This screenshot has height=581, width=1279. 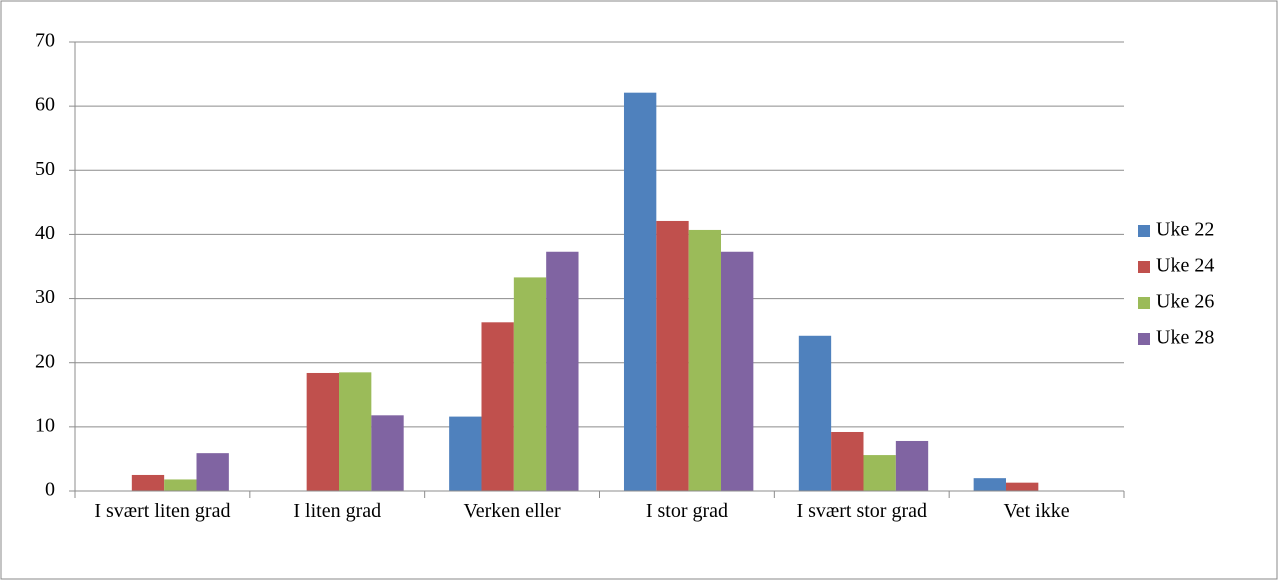 What do you see at coordinates (45, 425) in the screenshot?
I see `y-tick-label: 10` at bounding box center [45, 425].